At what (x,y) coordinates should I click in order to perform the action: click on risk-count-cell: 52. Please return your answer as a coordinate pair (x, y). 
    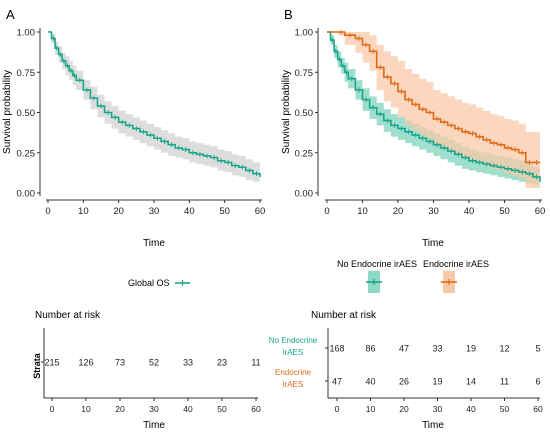
    Looking at the image, I should click on (154, 363).